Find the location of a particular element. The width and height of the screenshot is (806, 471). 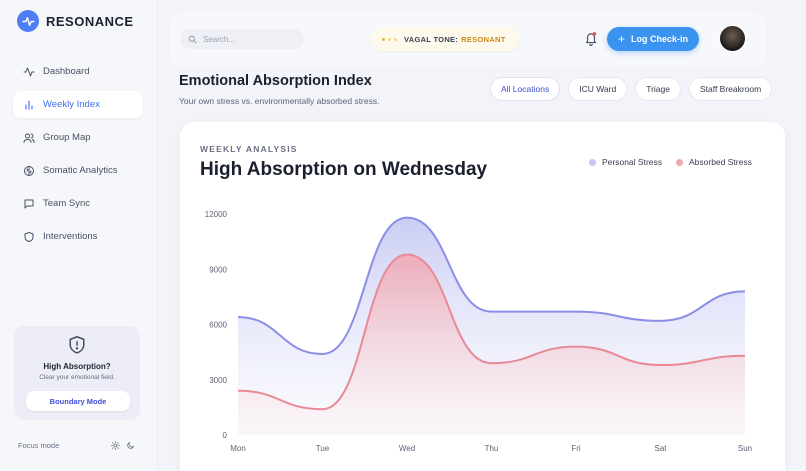

sidebar-item-somatic-analytics: Somatic Analytics is located at coordinates (78, 170).